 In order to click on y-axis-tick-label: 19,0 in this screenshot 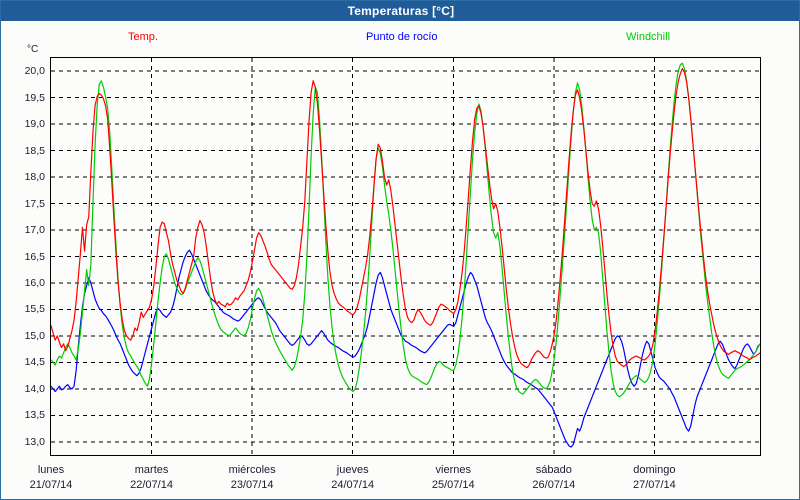, I will do `click(34, 124)`.